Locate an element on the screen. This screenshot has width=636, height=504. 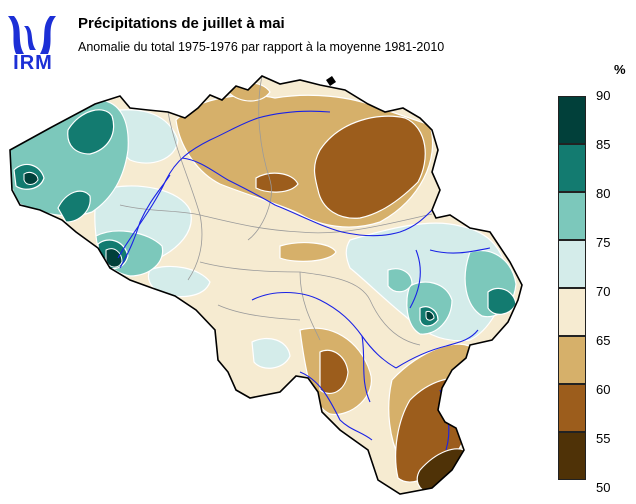
legend-tick-80: 80 is located at coordinates (603, 193).